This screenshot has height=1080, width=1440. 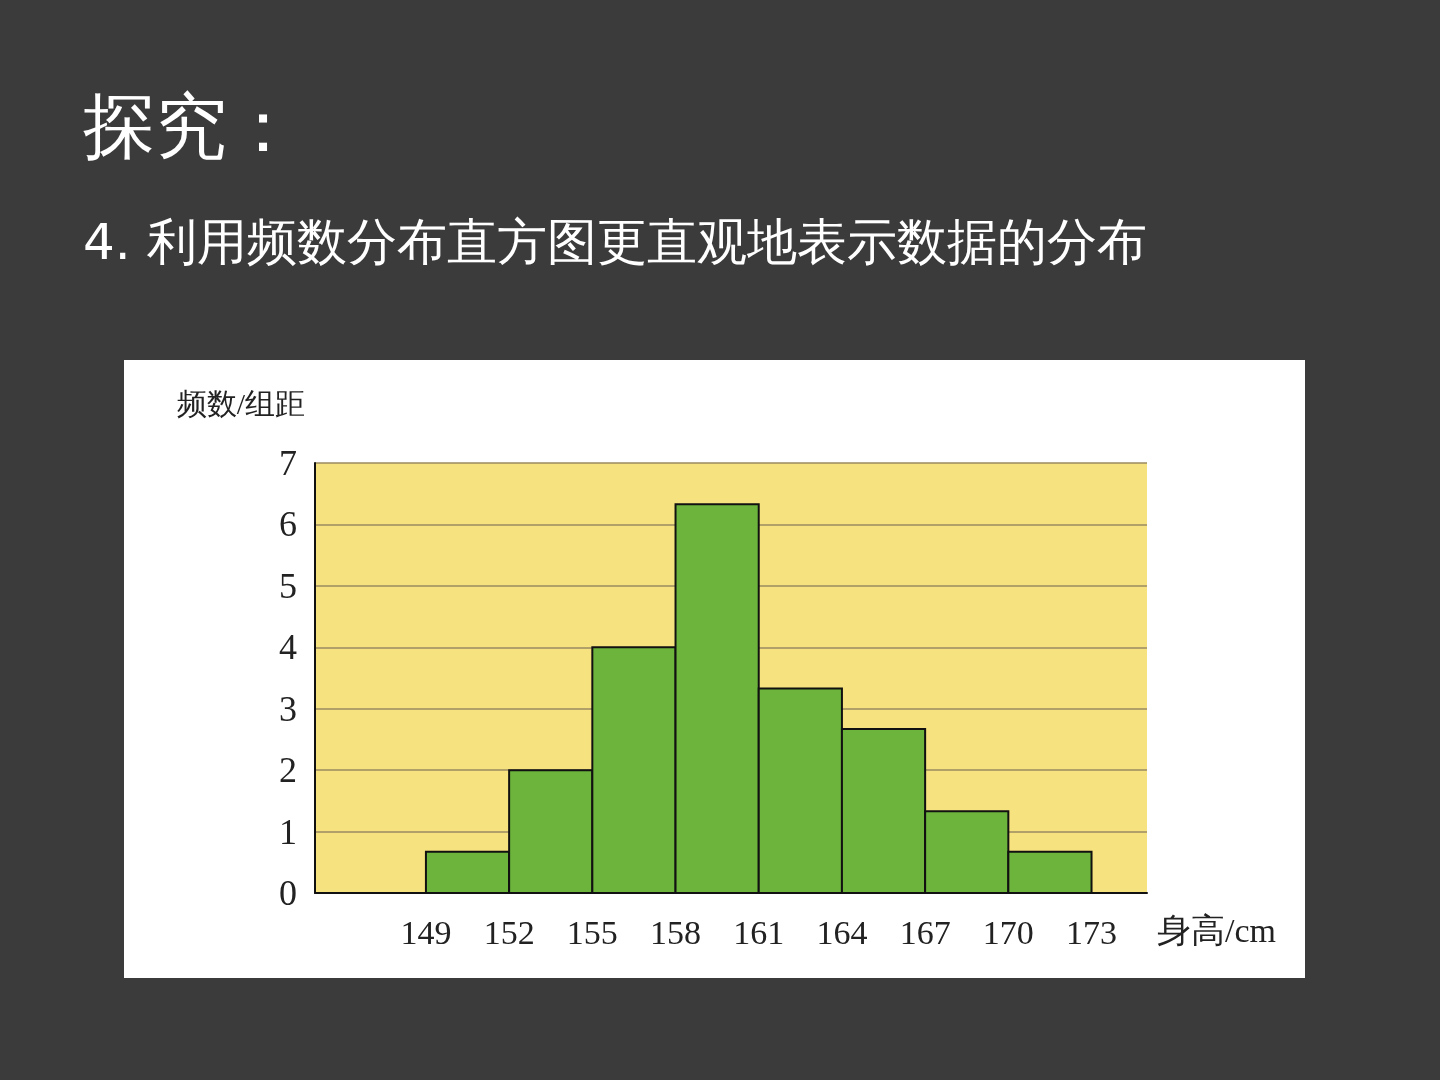 What do you see at coordinates (676, 932) in the screenshot?
I see `x-tick-label: 158` at bounding box center [676, 932].